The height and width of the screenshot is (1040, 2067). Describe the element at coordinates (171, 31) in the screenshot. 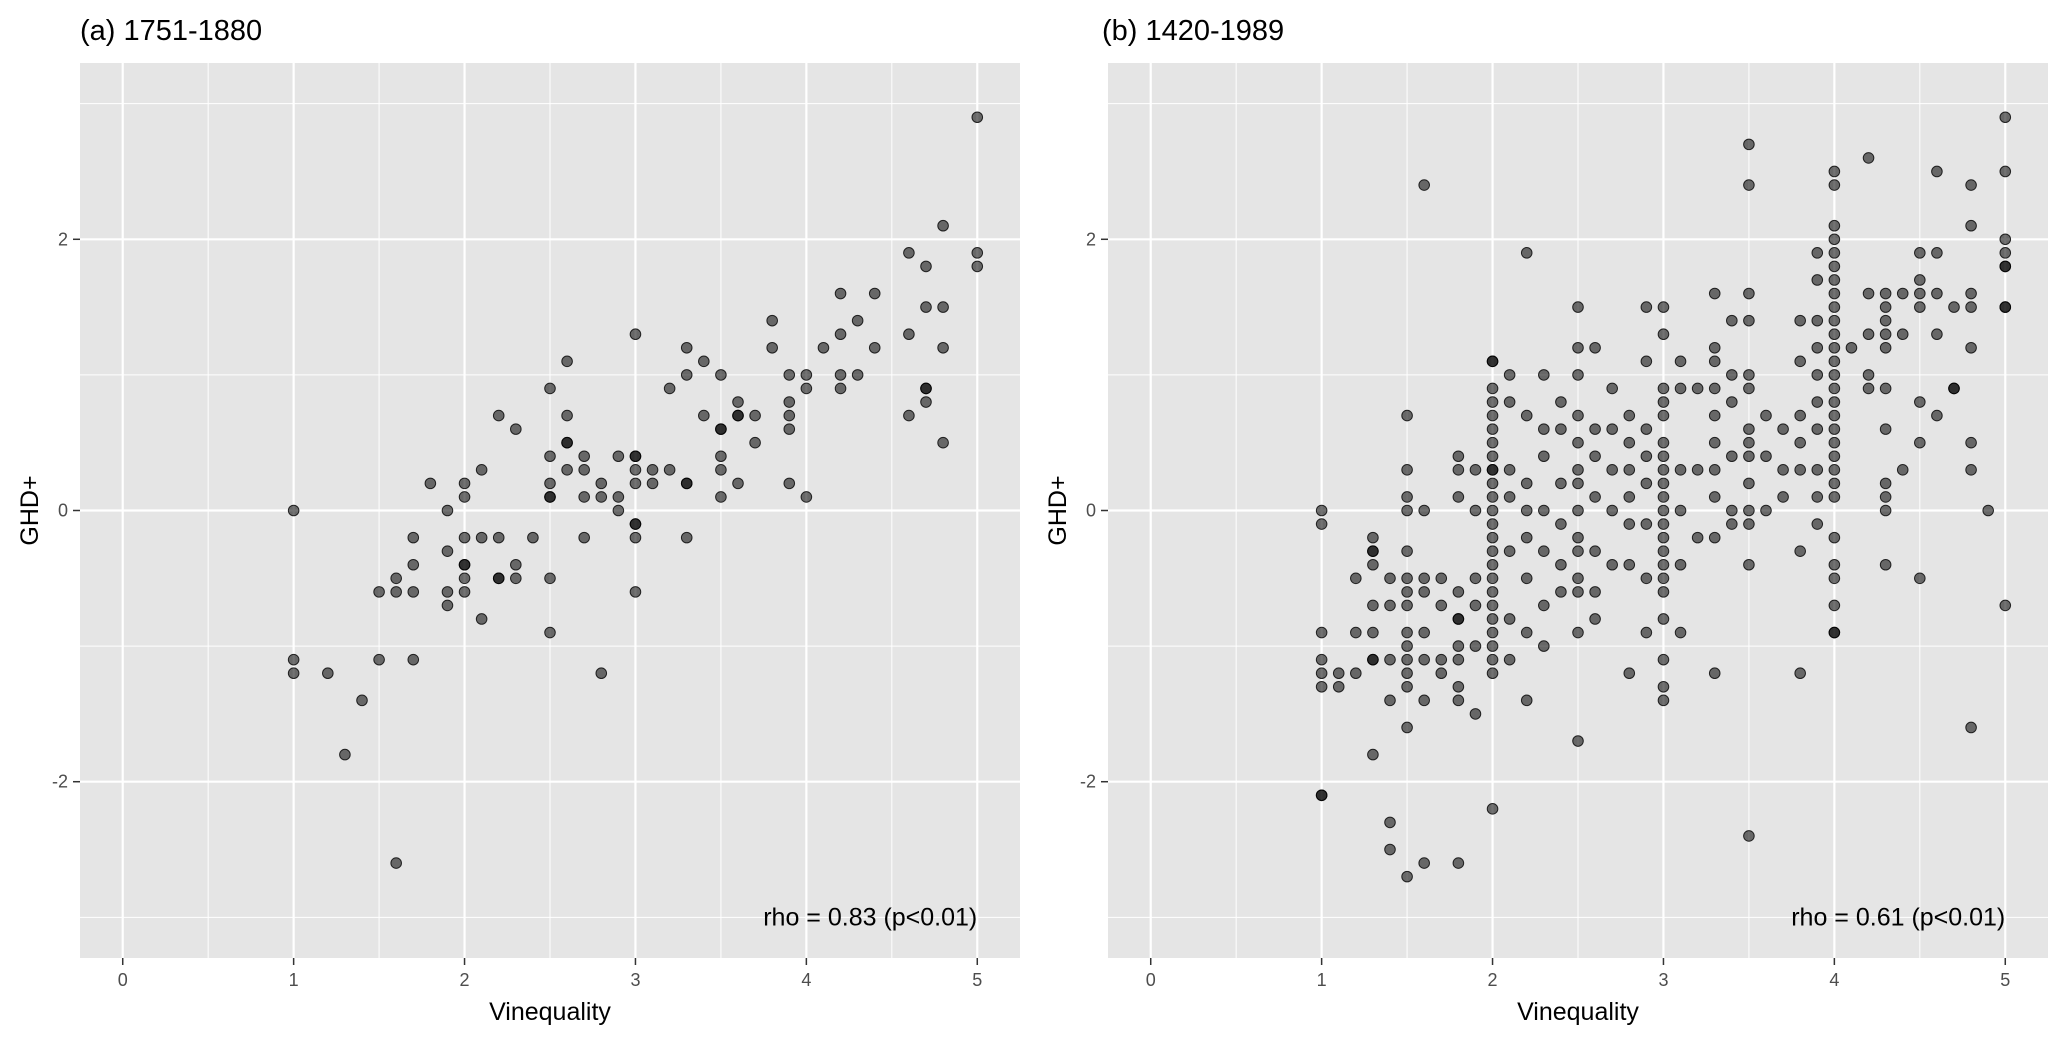

I see `panel-title: (a) 1751-1880` at that location.